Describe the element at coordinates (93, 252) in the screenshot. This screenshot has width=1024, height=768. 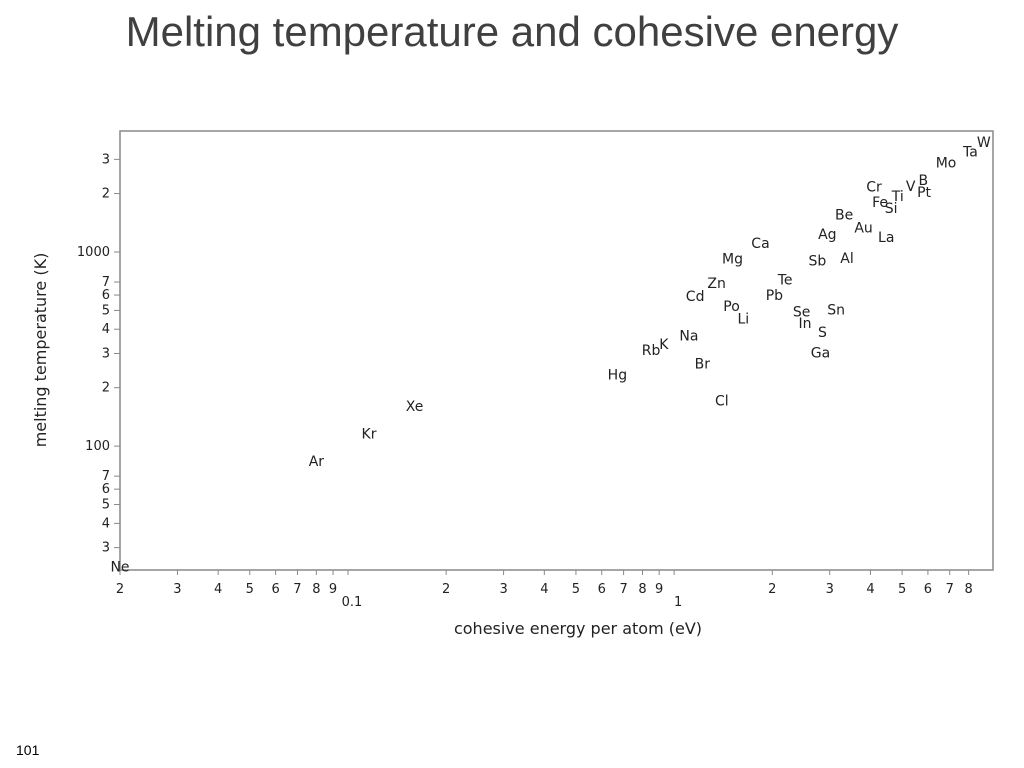
I see `y-tick-label: 1000` at that location.